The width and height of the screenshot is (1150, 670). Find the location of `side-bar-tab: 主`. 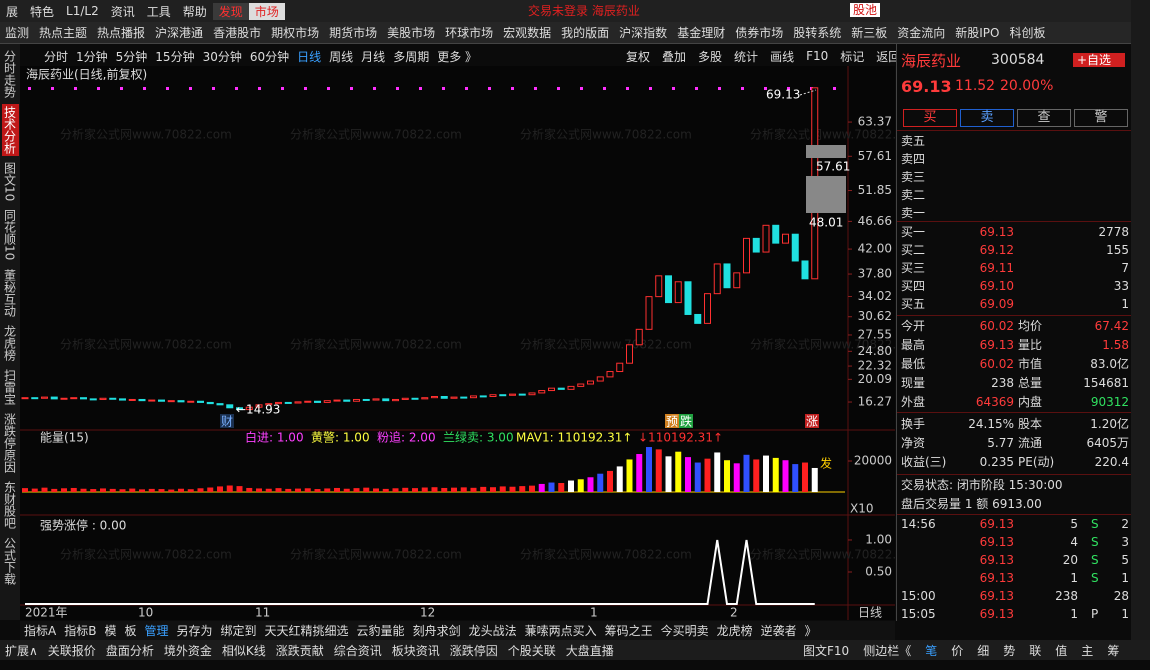

side-bar-tab: 主 is located at coordinates (1087, 650).